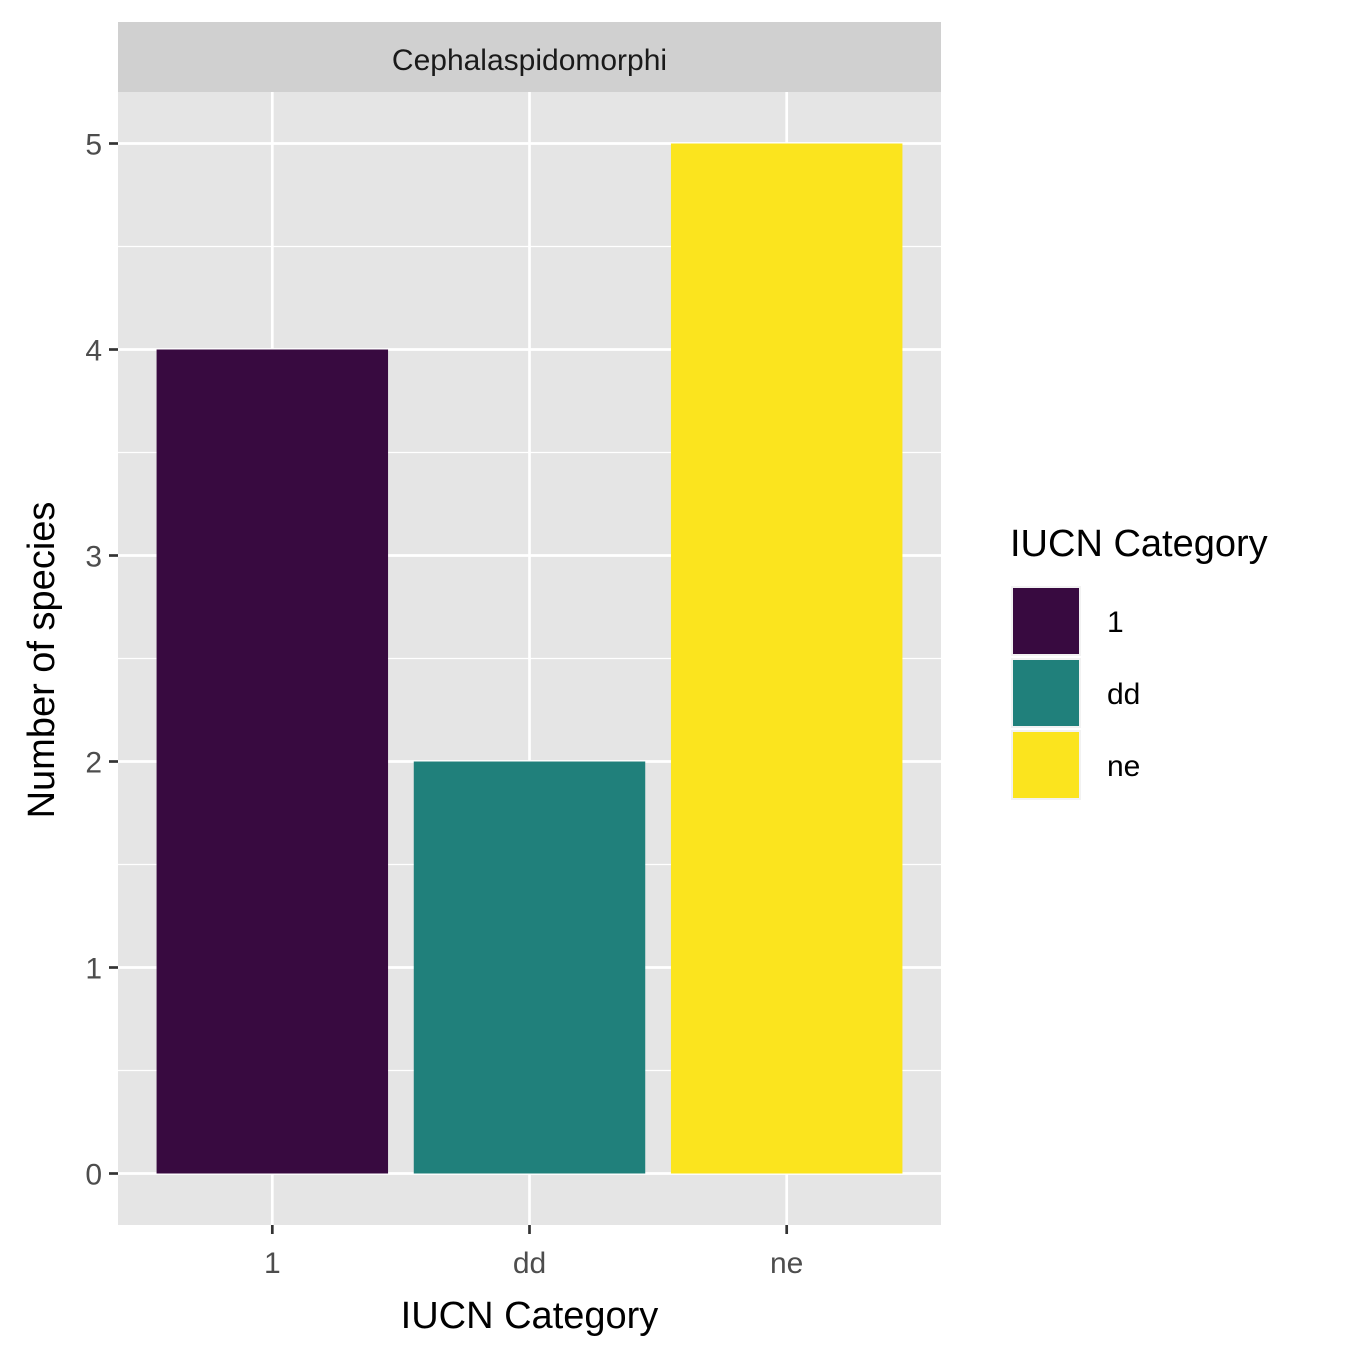  Describe the element at coordinates (93, 763) in the screenshot. I see `y-tick-label: 2` at that location.